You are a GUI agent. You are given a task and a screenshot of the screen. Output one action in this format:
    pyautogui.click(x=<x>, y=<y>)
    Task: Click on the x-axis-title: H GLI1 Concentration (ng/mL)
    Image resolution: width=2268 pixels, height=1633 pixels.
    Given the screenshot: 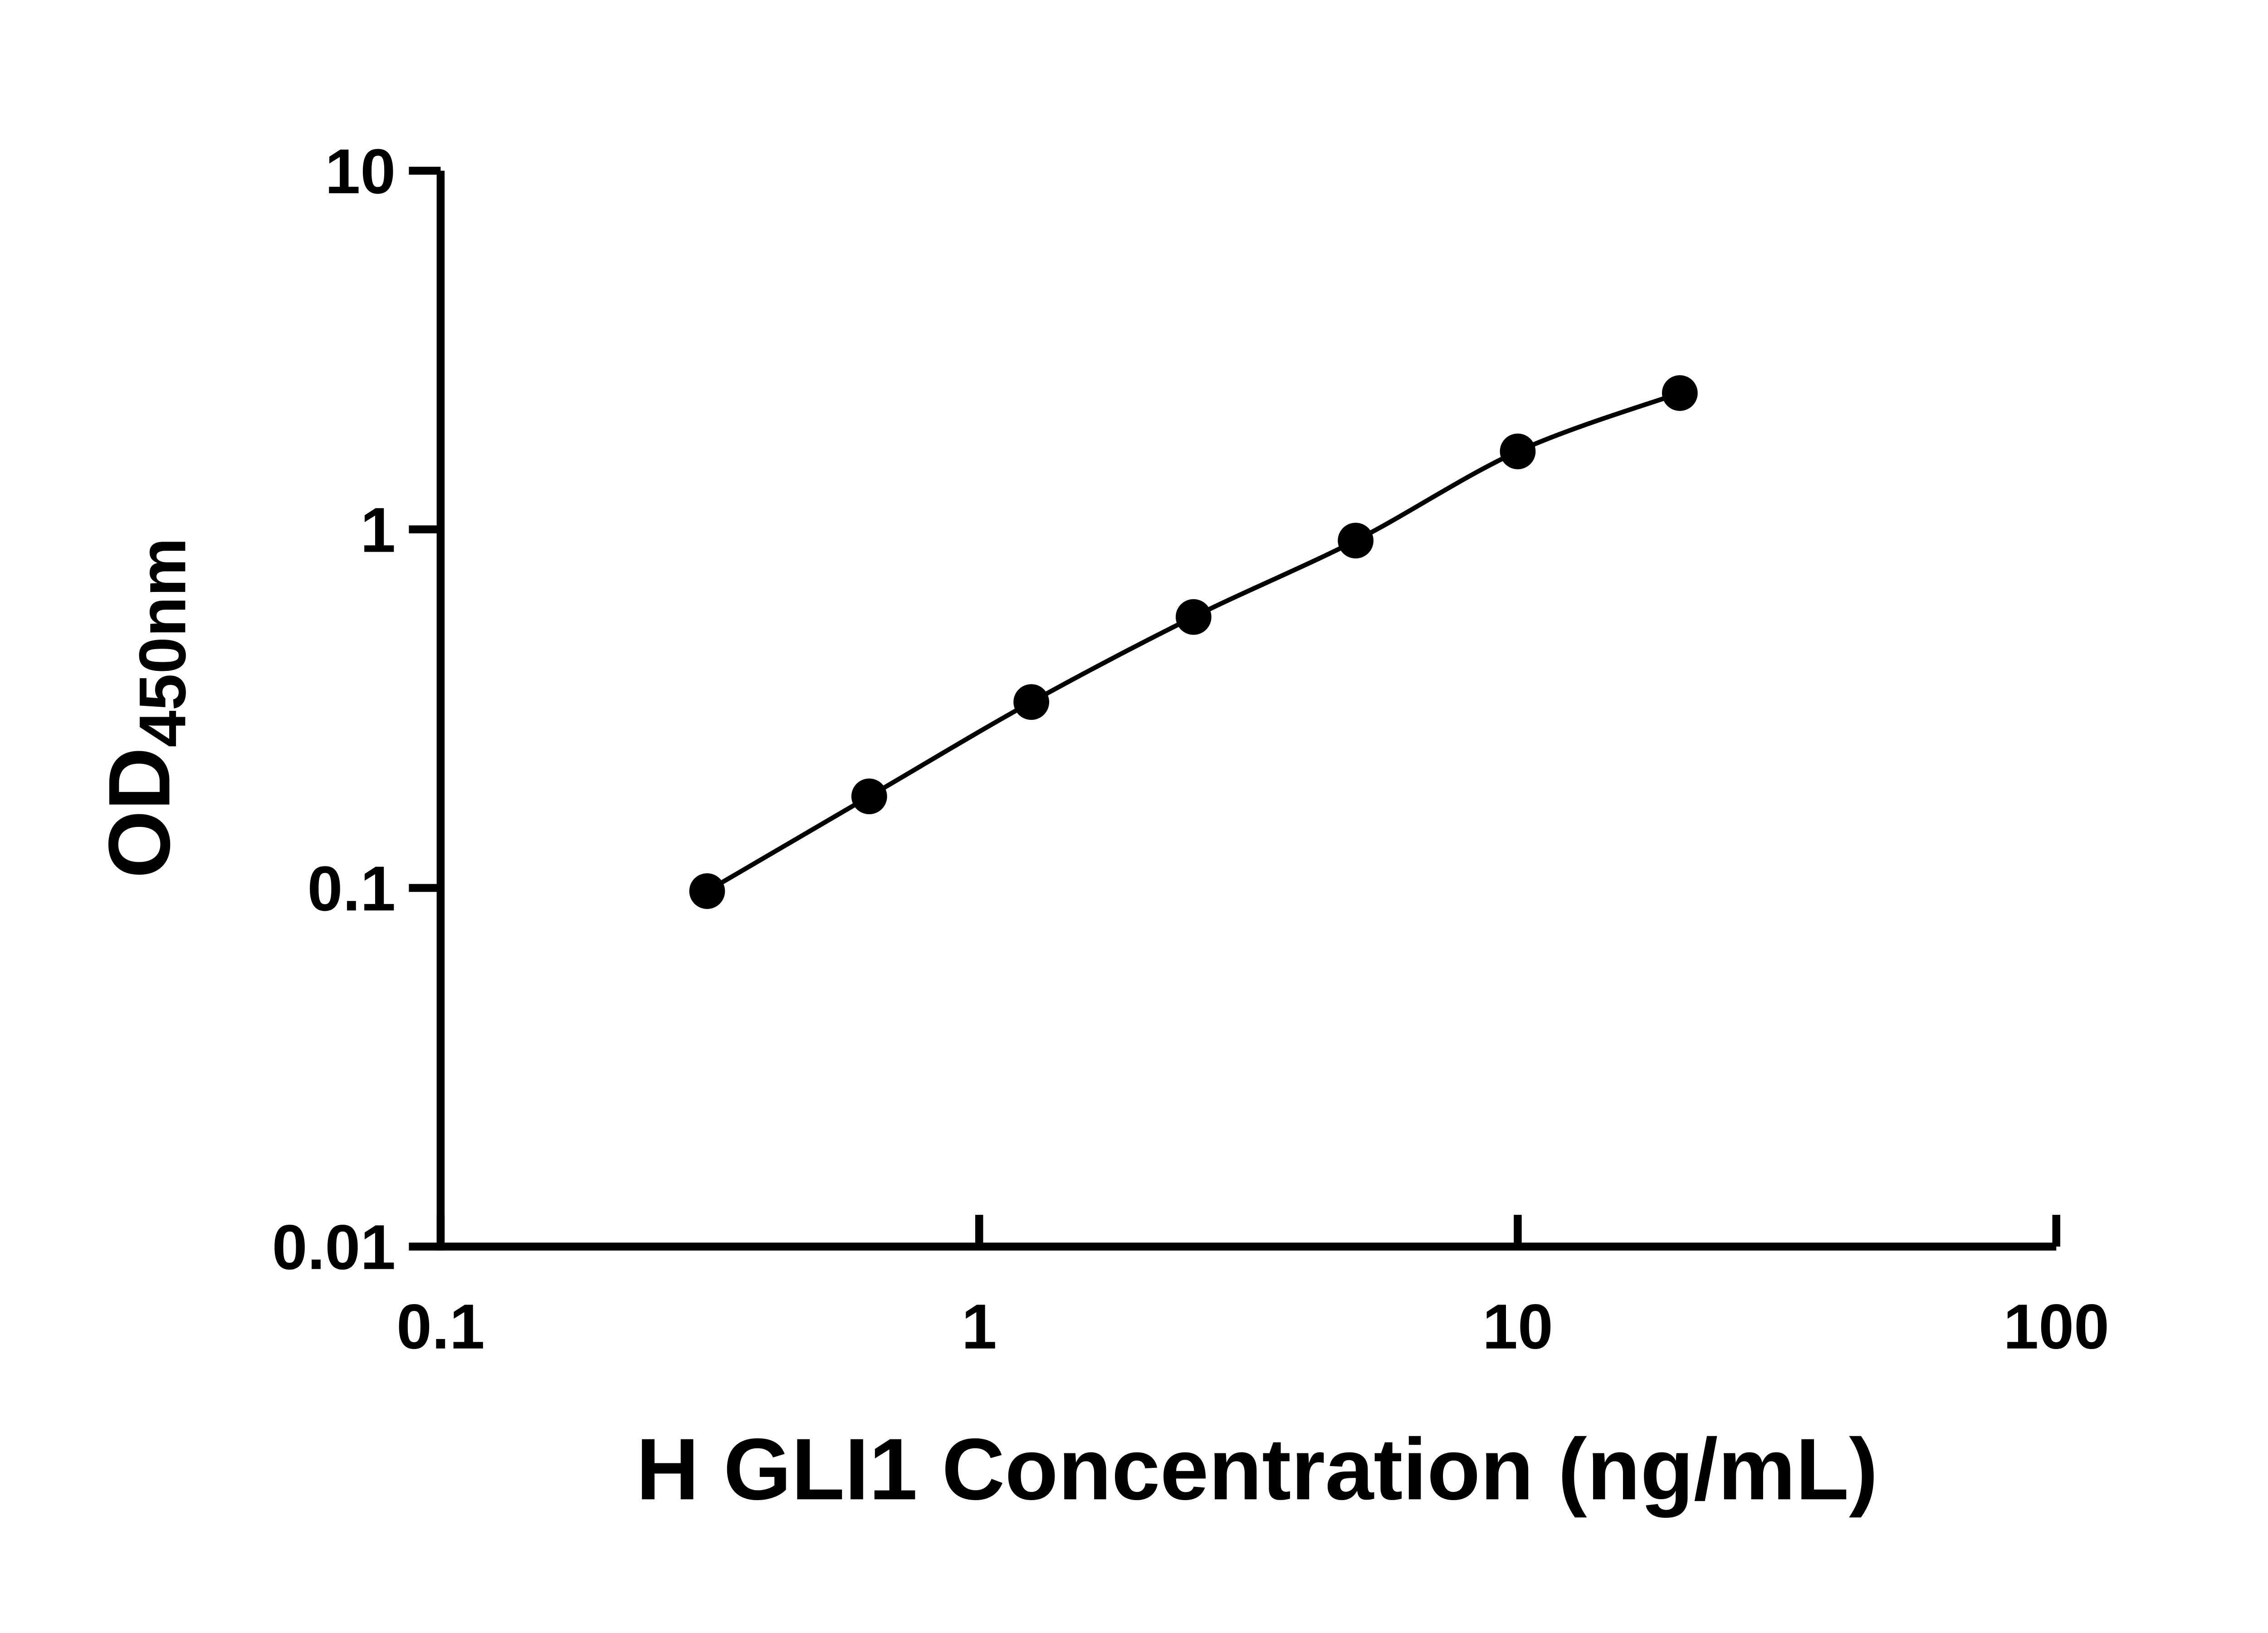 What is the action you would take?
    pyautogui.click(x=1257, y=1469)
    